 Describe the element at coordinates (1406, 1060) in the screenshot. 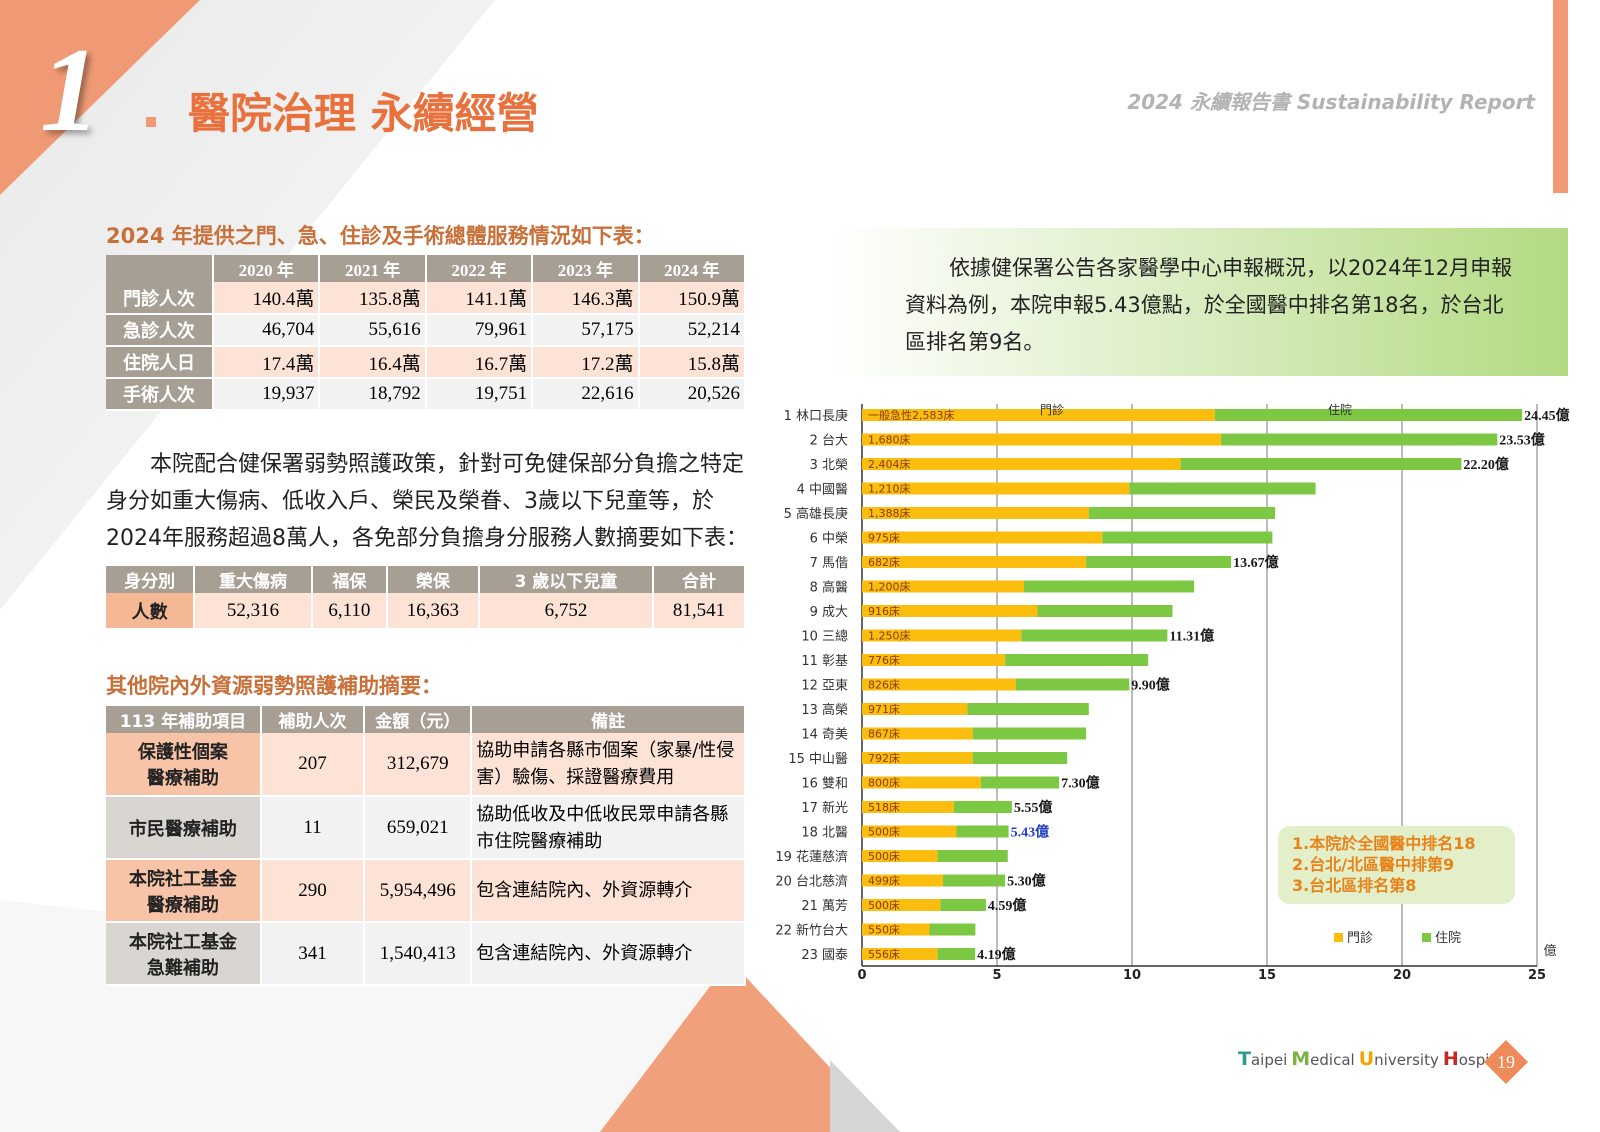

I see `brand-rest: niversity` at that location.